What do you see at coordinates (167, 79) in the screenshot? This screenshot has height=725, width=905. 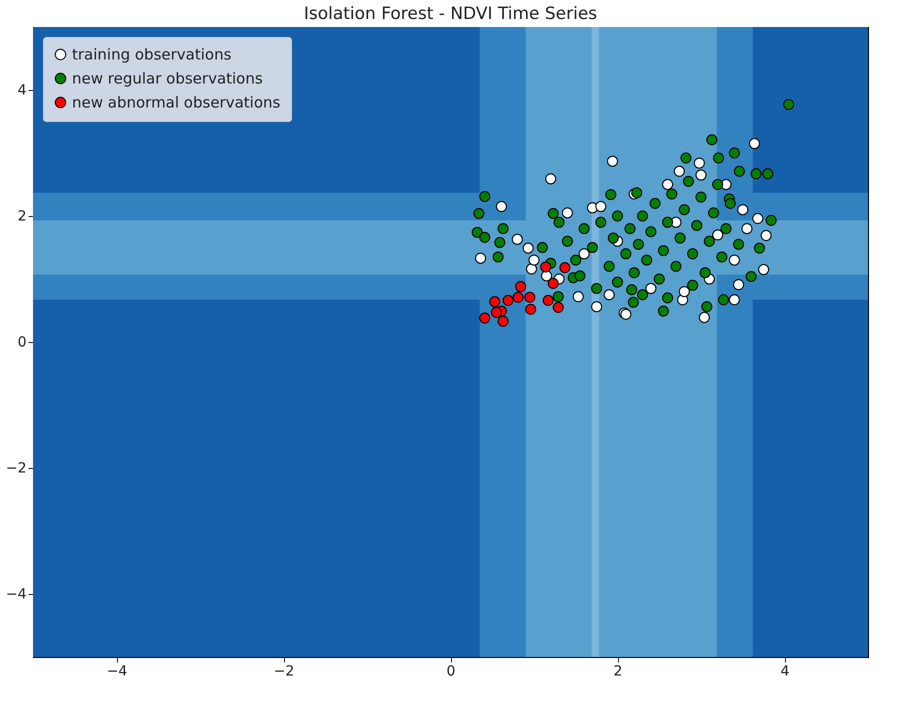 I see `legend-label: new regular observations` at bounding box center [167, 79].